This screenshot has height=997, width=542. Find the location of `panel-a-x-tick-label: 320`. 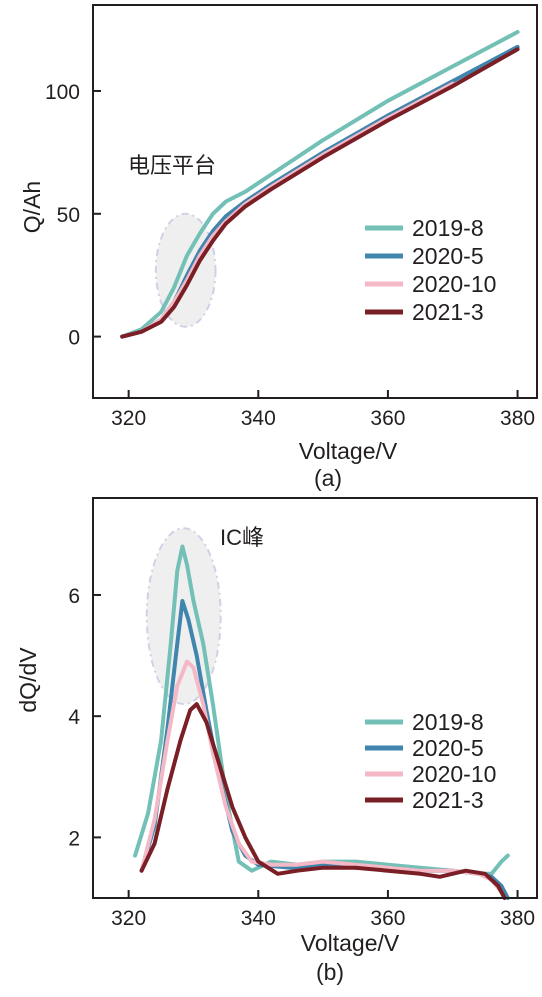

panel-a-x-tick-label: 320 is located at coordinates (128, 418).